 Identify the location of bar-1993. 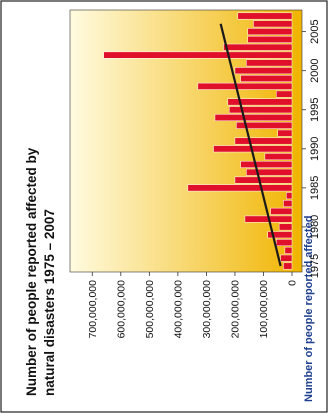
(264, 125).